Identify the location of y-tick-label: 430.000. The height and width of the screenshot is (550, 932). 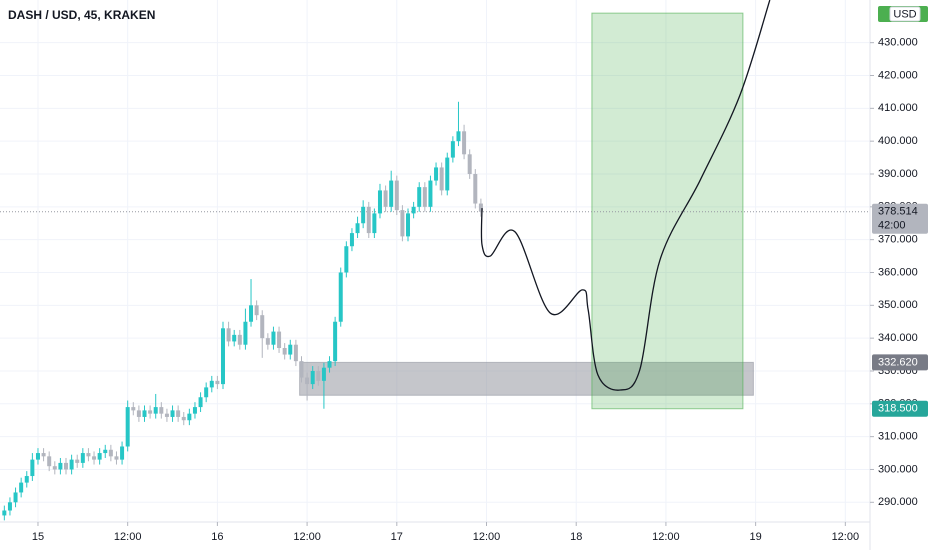
(898, 43).